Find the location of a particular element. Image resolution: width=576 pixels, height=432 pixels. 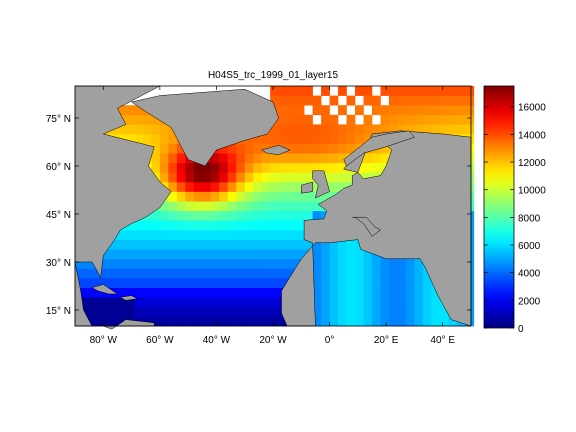

colorbar-tick-label: 10000 is located at coordinates (532, 191).